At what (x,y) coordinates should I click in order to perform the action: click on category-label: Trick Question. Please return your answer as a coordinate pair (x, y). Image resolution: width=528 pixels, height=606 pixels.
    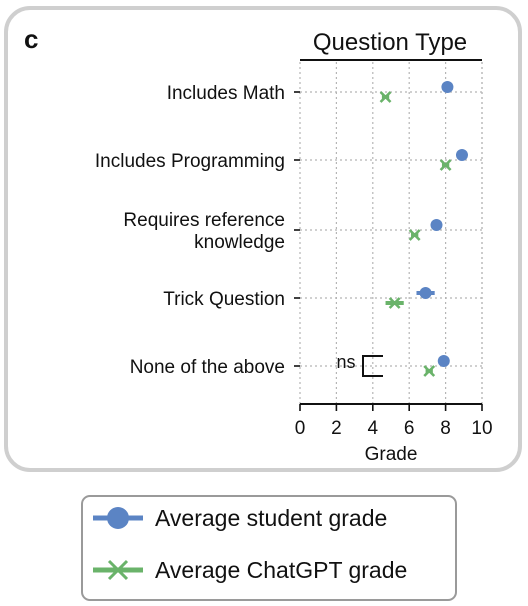
    Looking at the image, I should click on (224, 299).